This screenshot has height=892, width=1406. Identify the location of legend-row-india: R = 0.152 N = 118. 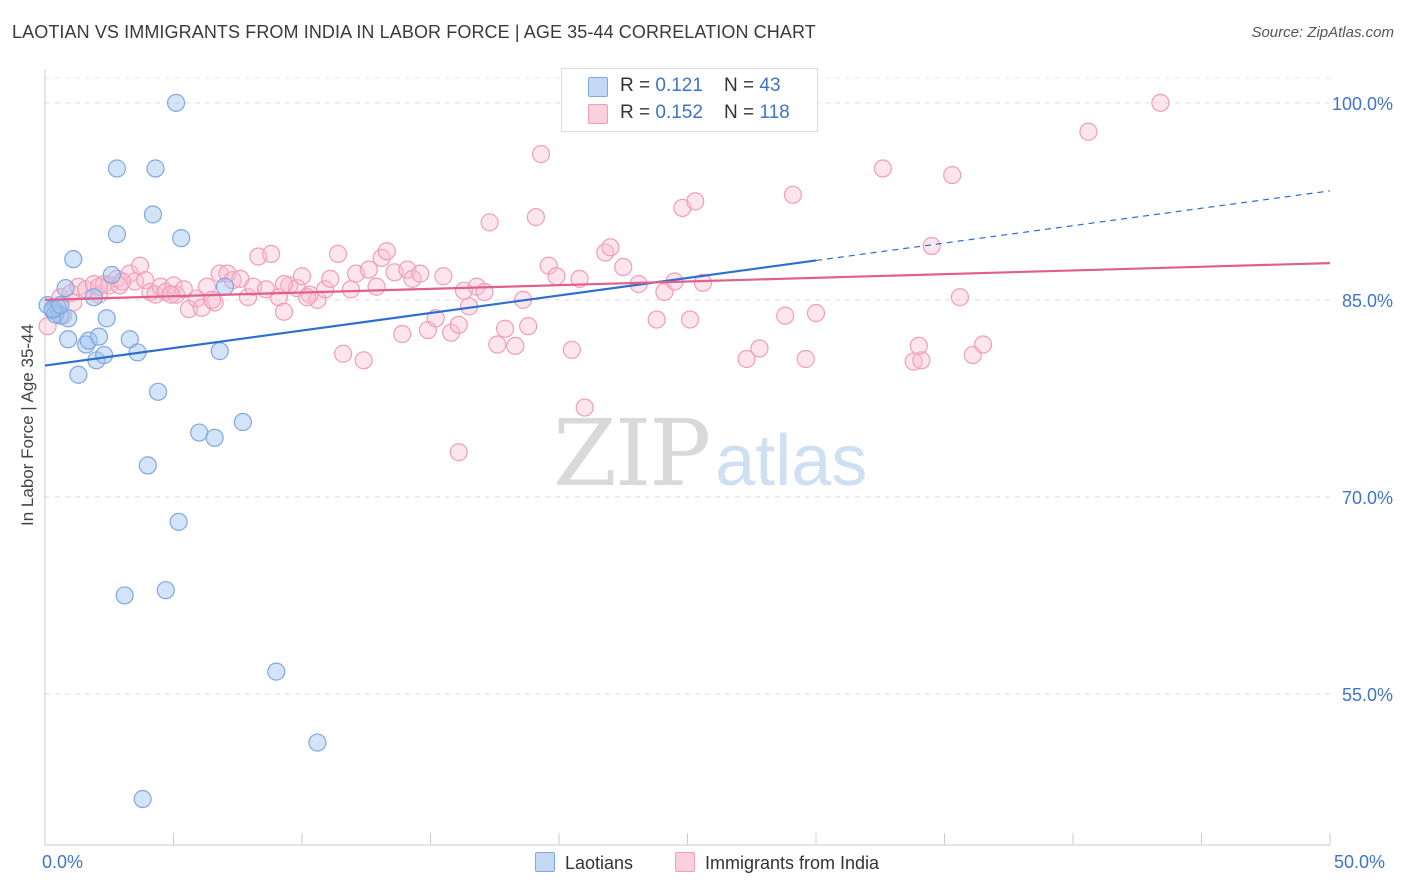
(689, 114).